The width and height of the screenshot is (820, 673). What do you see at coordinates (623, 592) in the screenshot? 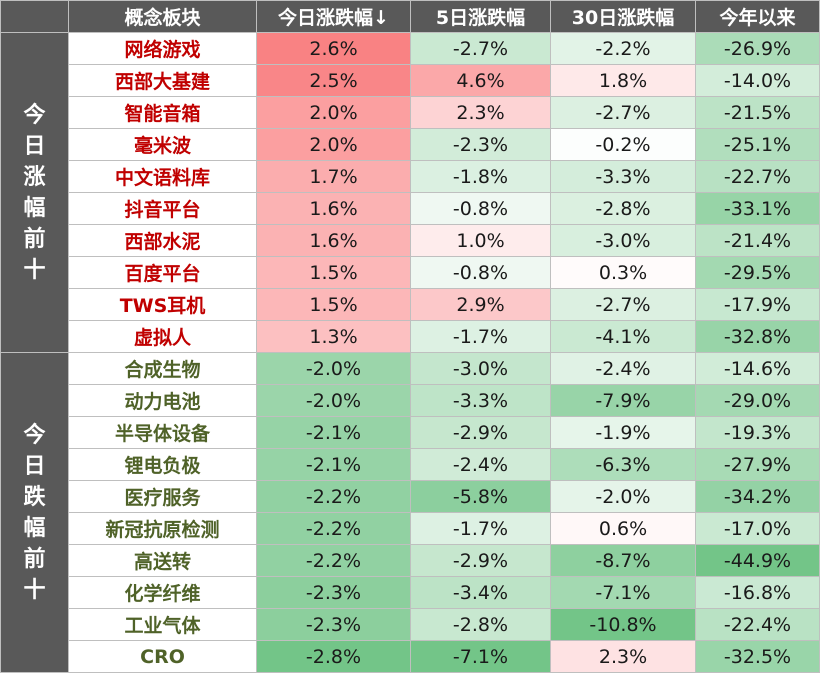
I see `30d-change-cell: -7.1%` at bounding box center [623, 592].